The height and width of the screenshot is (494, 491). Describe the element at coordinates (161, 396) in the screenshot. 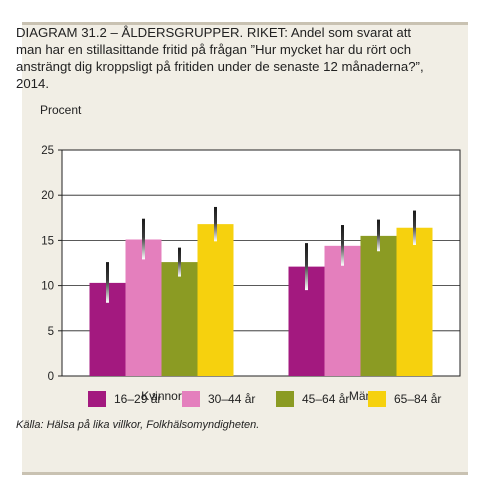

I see `x-tick-label: Kvinnor` at that location.